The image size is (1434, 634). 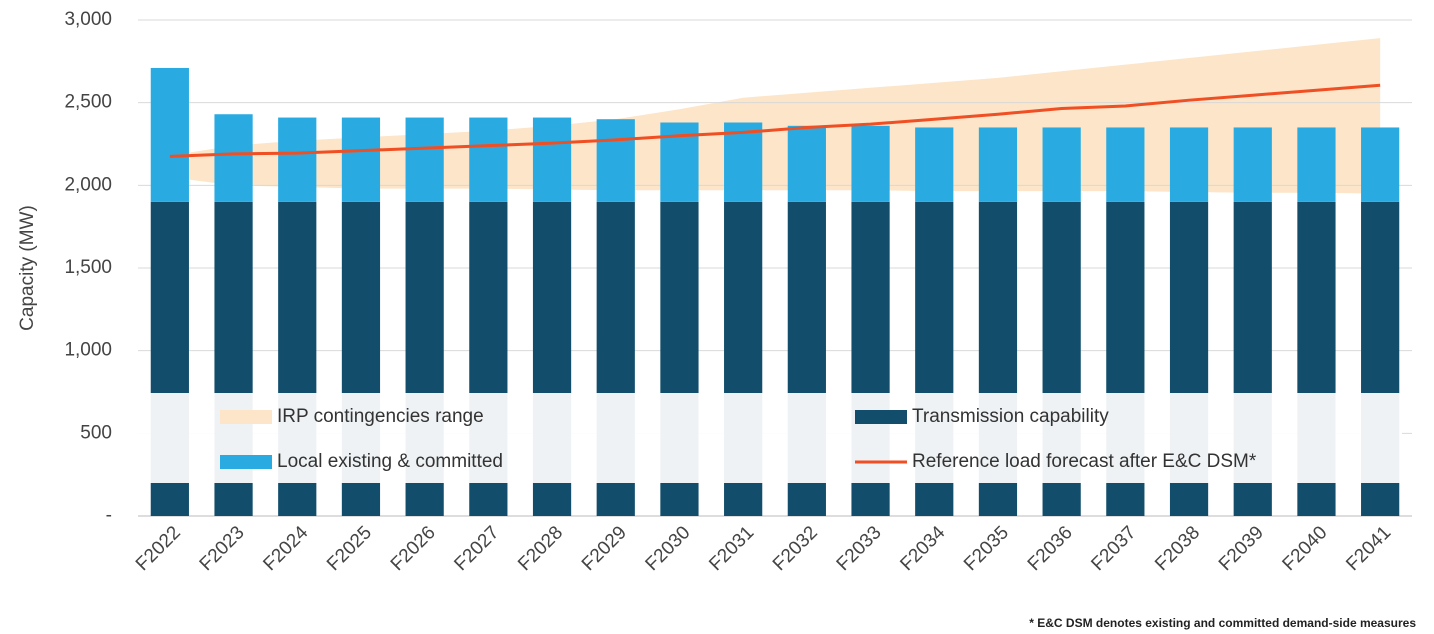 What do you see at coordinates (88, 350) in the screenshot?
I see `y-tick-label: 1,000` at bounding box center [88, 350].